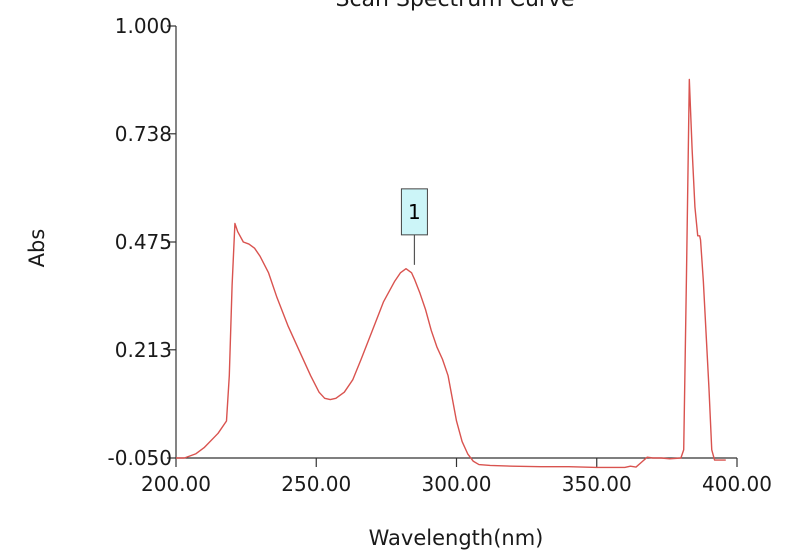  I want to click on y-tick-label: 0.738, so click(143, 134).